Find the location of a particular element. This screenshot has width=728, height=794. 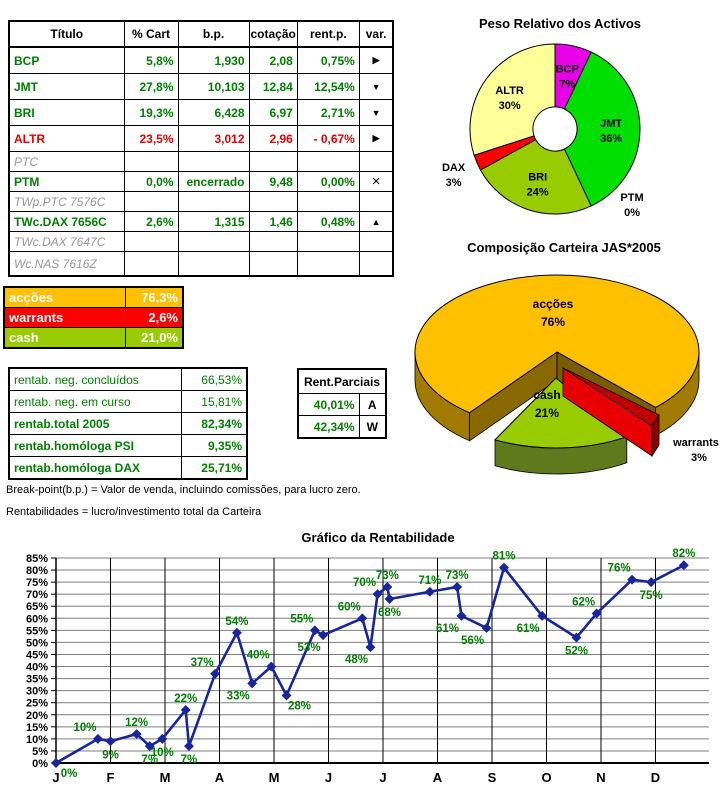

rentab-value: 82,34% is located at coordinates (214, 423).